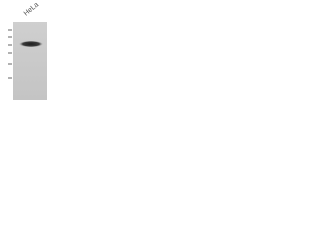  What do you see at coordinates (31, 44) in the screenshot?
I see `protein-band` at bounding box center [31, 44].